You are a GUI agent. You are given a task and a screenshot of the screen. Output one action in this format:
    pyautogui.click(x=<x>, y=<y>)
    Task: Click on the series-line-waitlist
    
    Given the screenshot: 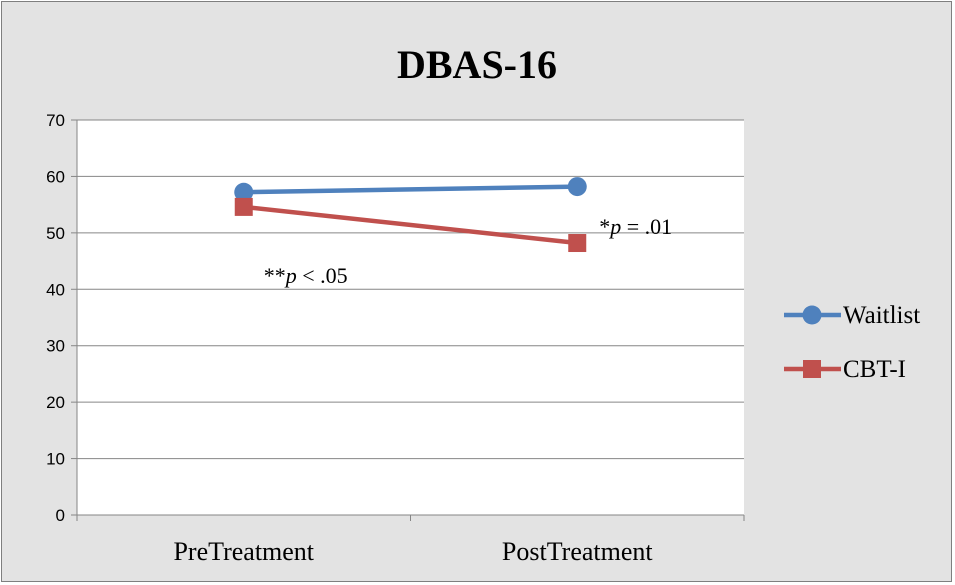 What is the action you would take?
    pyautogui.click(x=410, y=189)
    